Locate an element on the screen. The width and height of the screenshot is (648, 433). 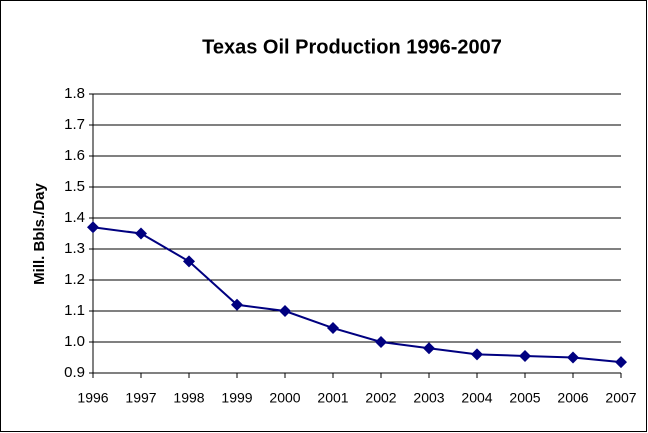
x-tick-label: 2005 is located at coordinates (524, 398).